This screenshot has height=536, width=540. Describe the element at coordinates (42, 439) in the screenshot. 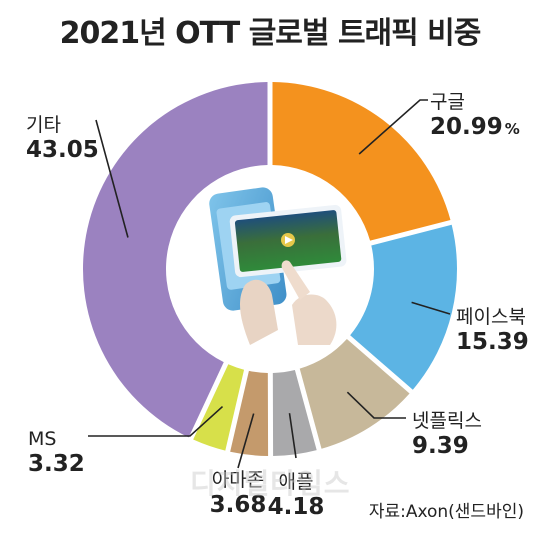

I see `slice-label-name-6: MS` at that location.